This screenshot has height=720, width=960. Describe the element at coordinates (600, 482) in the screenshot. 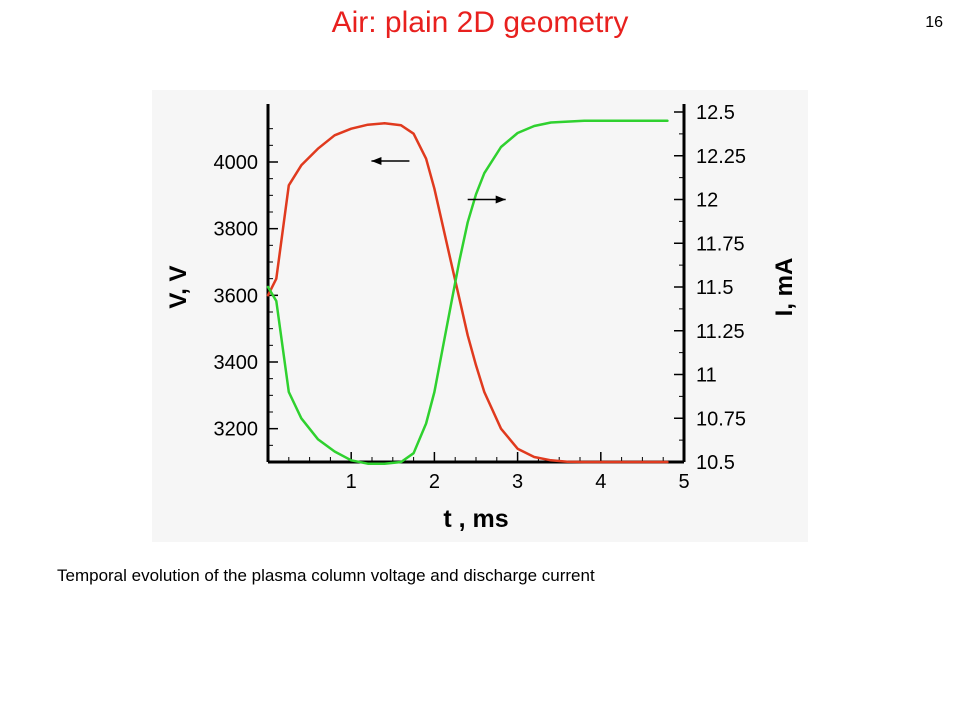

I see `x-tick-label: 4` at that location.